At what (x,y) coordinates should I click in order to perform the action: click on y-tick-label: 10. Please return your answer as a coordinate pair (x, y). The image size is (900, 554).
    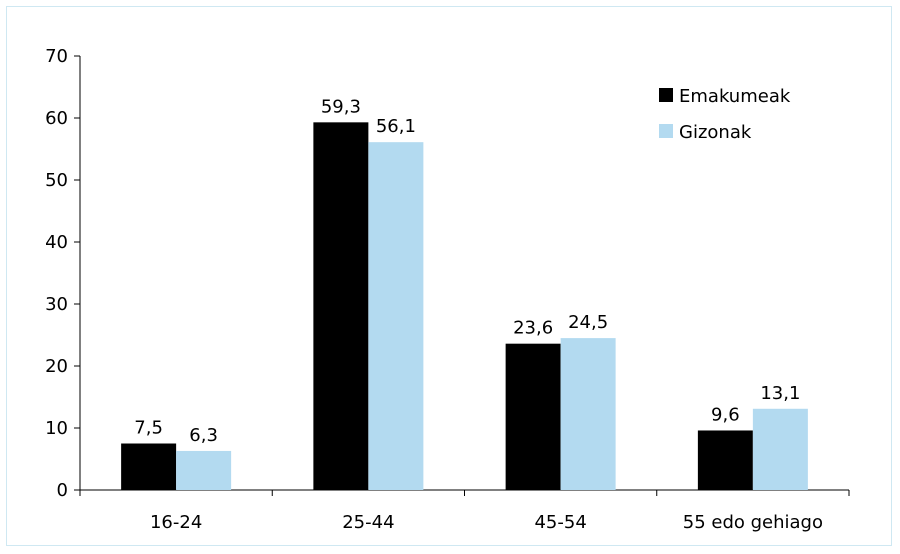
    Looking at the image, I should click on (56, 428).